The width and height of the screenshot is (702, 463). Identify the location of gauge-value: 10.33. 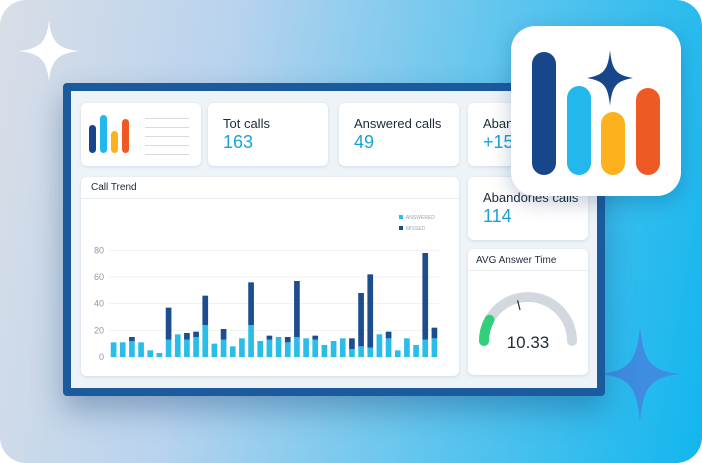
(528, 342).